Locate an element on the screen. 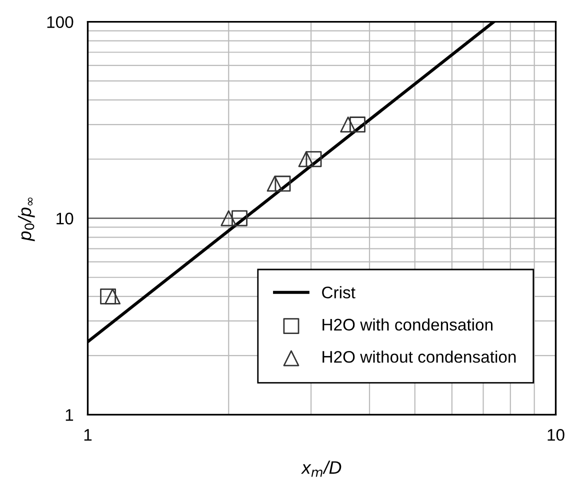 This screenshot has width=585, height=485. legend-label: H2O with condensation is located at coordinates (407, 324).